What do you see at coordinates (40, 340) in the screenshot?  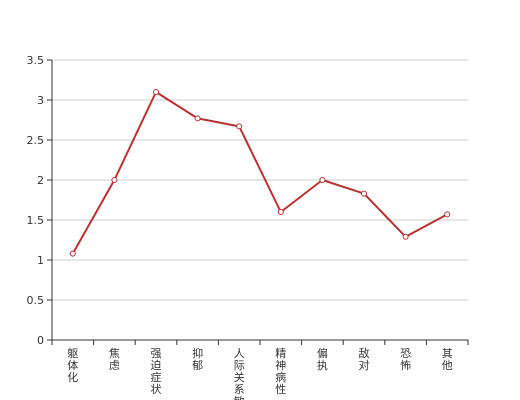 I see `y-tick-label: 0` at bounding box center [40, 340].